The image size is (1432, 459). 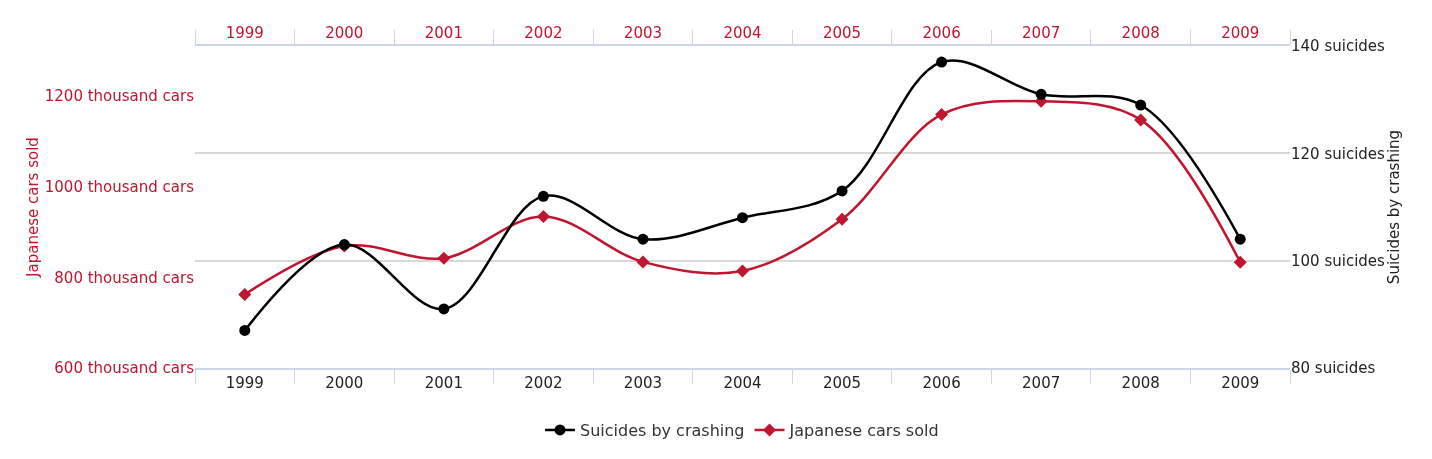 What do you see at coordinates (643, 382) in the screenshot?
I see `x2-tick-label: 2003` at bounding box center [643, 382].